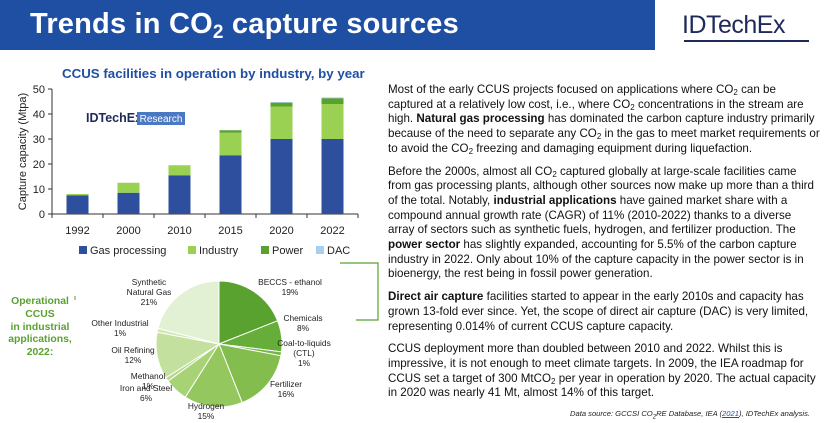 The width and height of the screenshot is (828, 423). I want to click on pie-label-text: Oil Refining, so click(133, 350).